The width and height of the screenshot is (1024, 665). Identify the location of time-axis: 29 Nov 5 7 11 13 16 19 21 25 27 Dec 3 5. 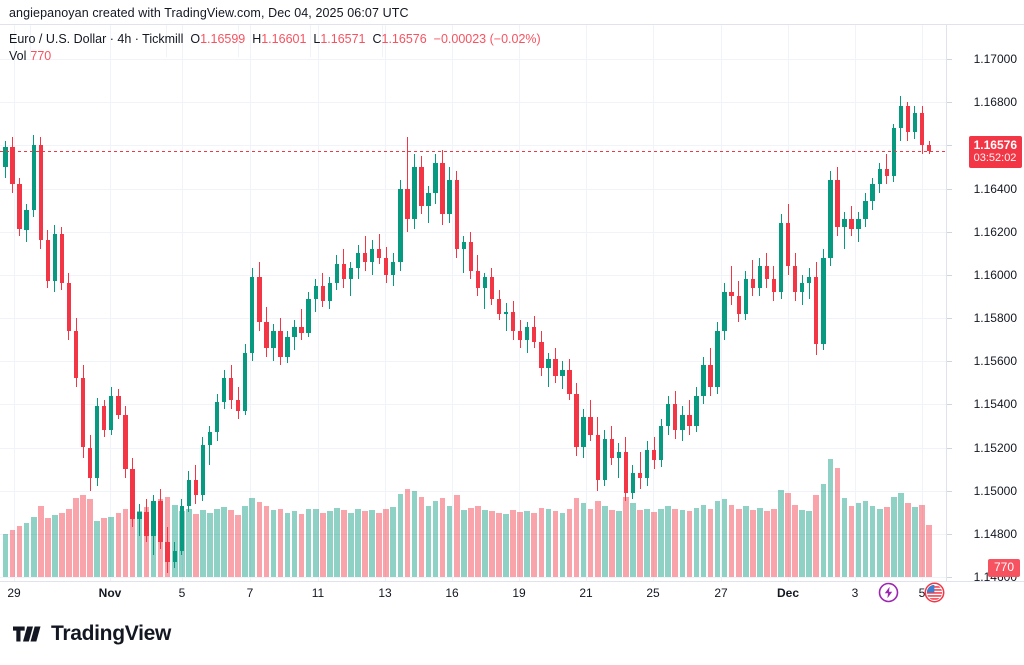
(512, 596).